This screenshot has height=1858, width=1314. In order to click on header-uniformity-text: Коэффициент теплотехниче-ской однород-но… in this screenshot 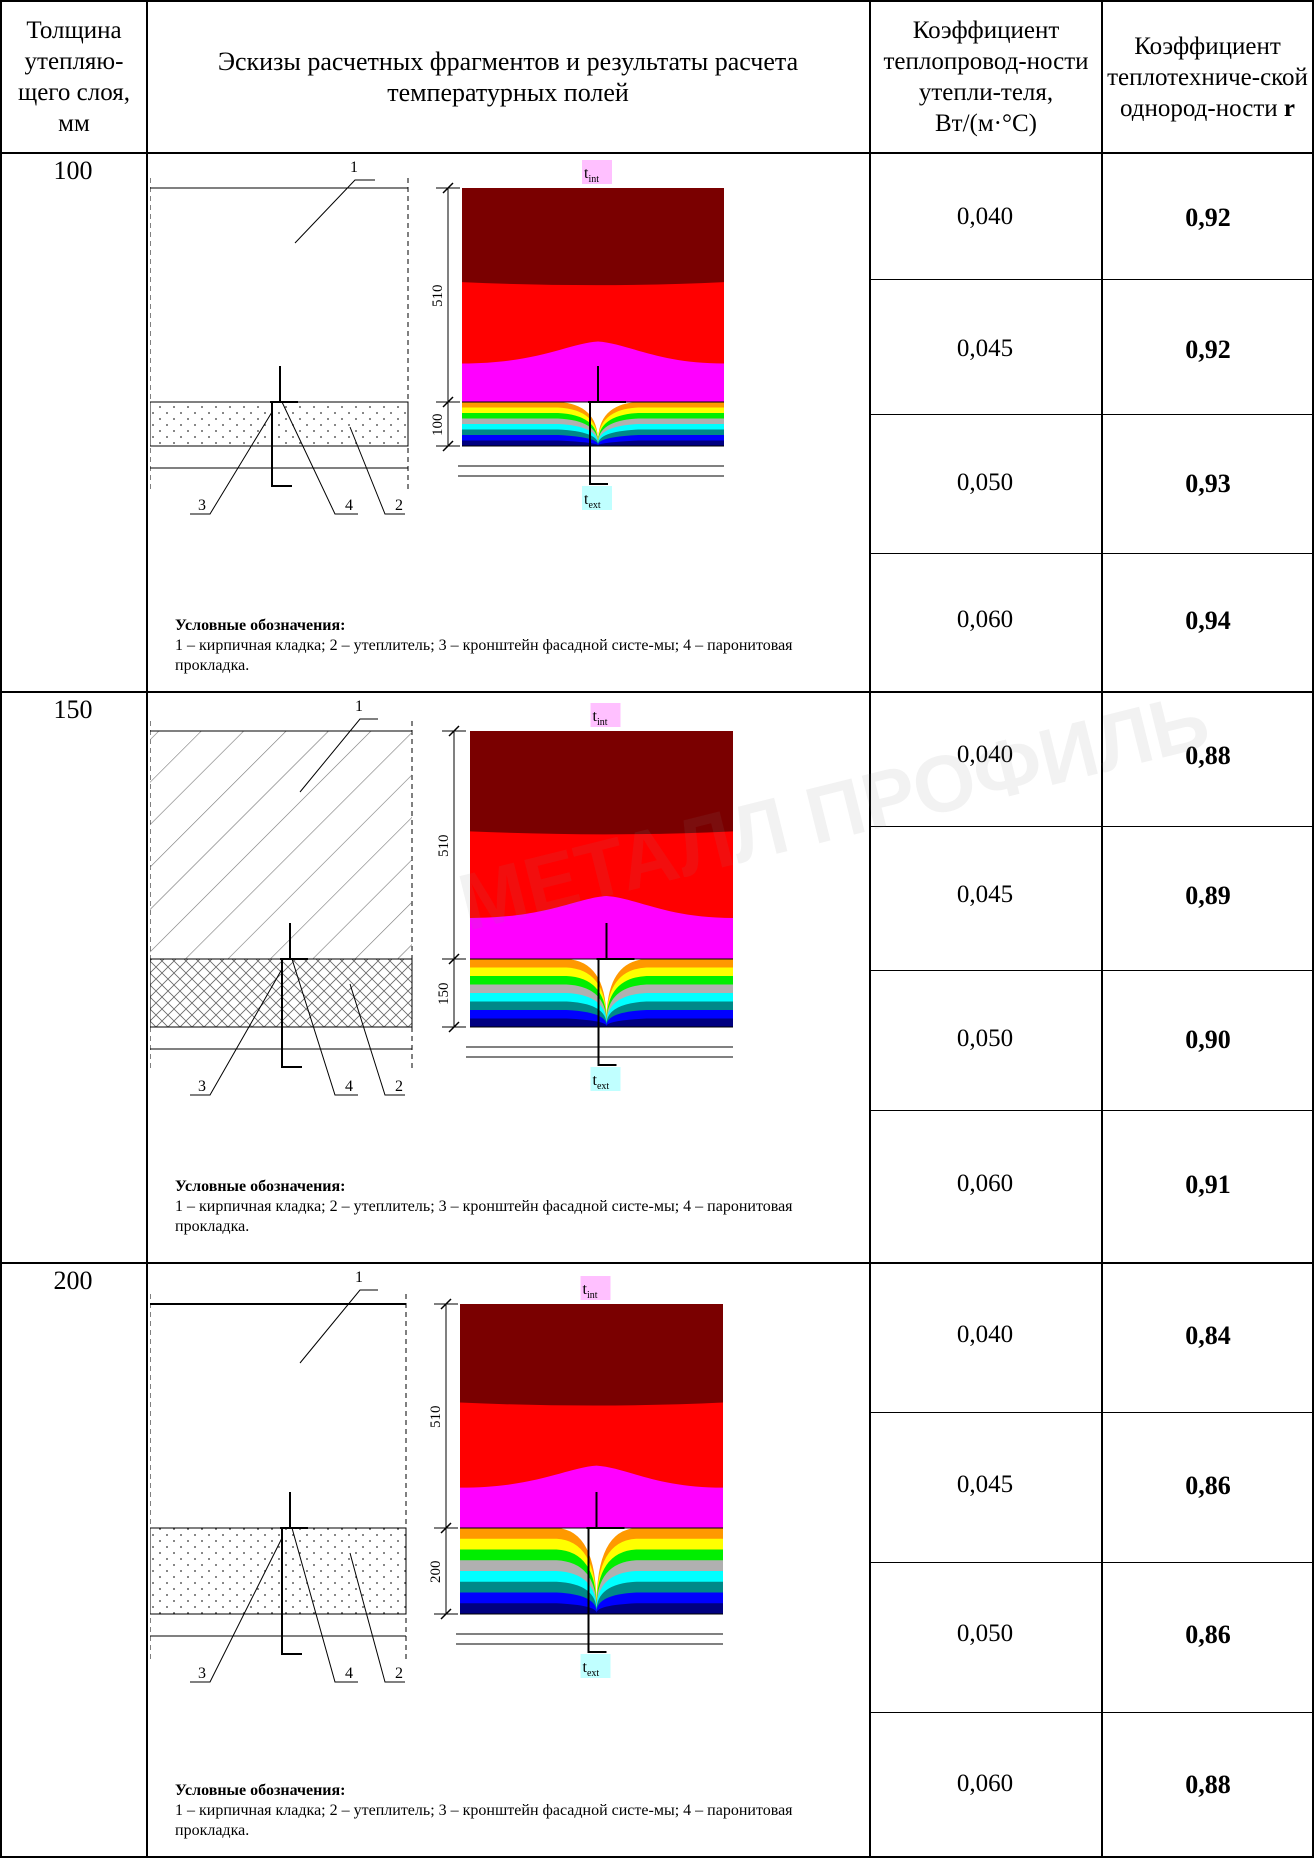, I will do `click(1207, 77)`.